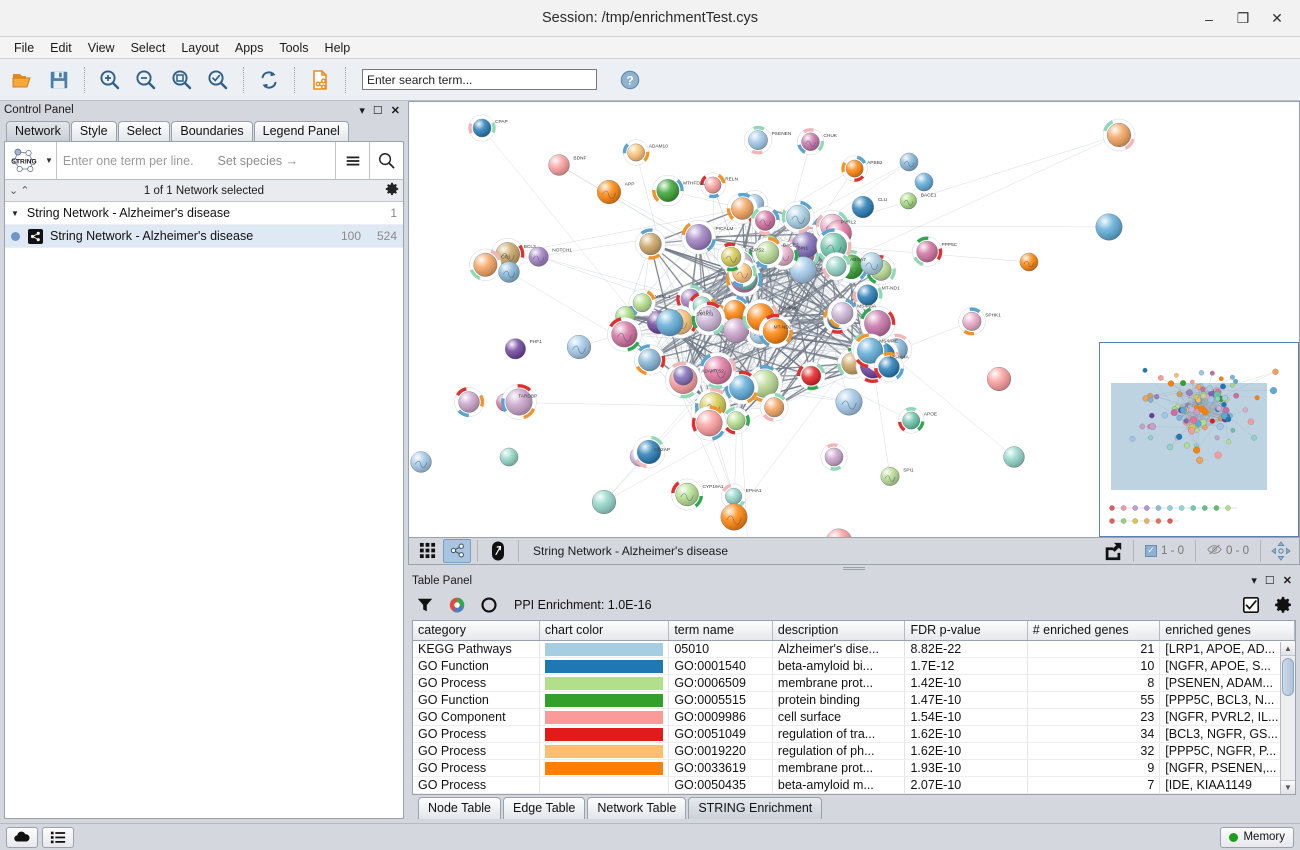  What do you see at coordinates (791, 246) in the screenshot?
I see `svg-text: BACE2` at bounding box center [791, 246].